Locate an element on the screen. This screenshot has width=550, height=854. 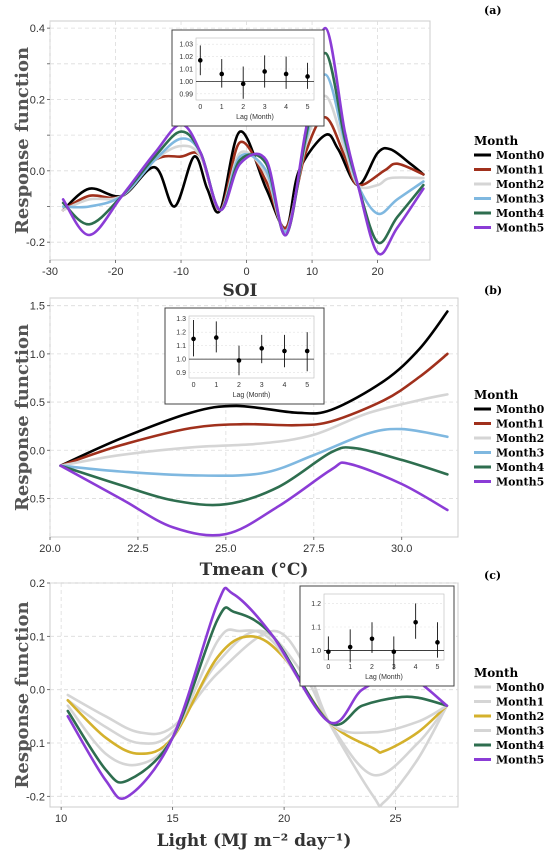
x-tick-label: 27.5 is located at coordinates (313, 549).